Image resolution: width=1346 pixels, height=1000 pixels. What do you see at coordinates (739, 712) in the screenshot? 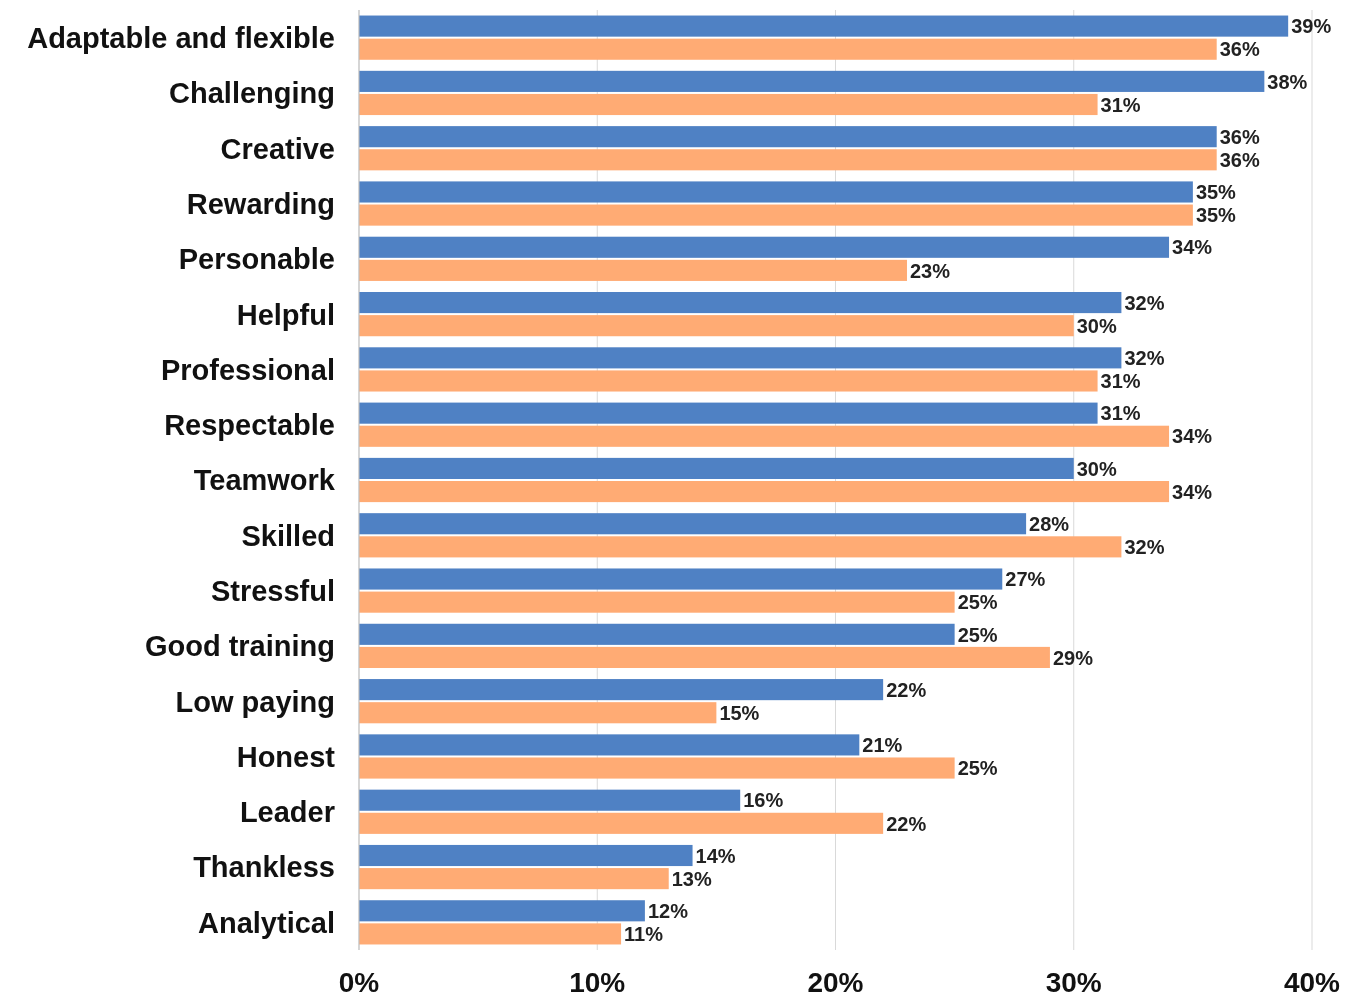
I see `data-label: 15%` at bounding box center [739, 712].